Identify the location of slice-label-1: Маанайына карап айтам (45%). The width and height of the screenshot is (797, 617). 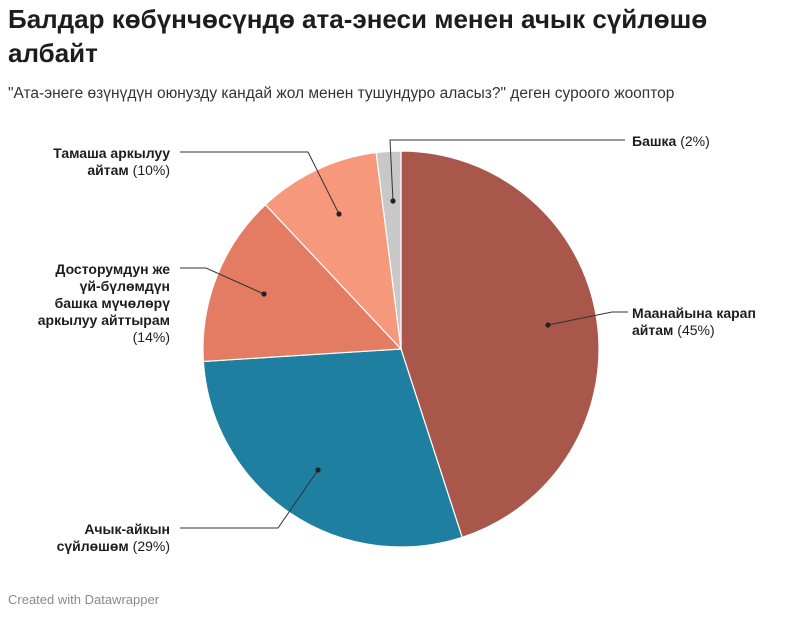
(694, 321).